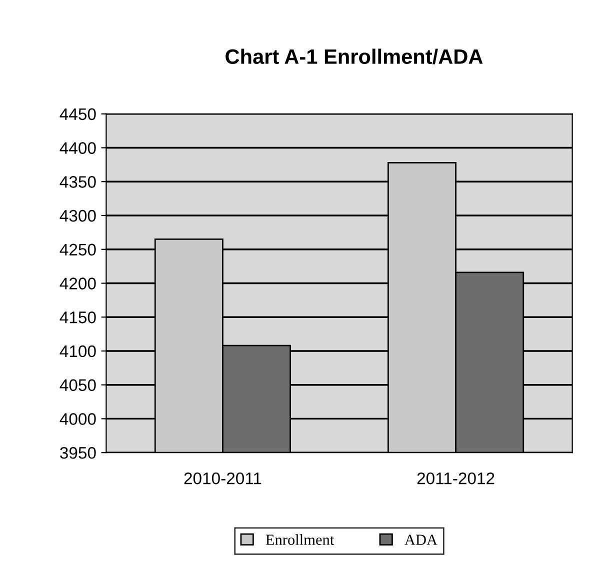 The height and width of the screenshot is (584, 590). I want to click on y-tick-label: 4300, so click(78, 216).